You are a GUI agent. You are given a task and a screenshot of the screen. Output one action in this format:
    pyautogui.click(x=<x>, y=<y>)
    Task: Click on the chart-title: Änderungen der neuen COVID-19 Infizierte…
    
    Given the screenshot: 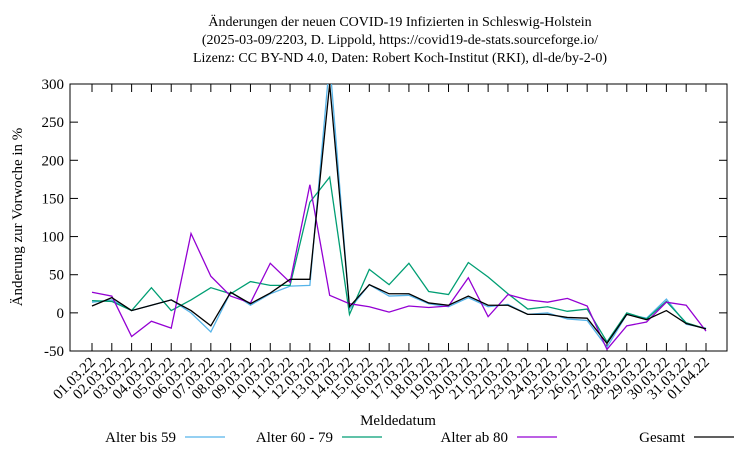 What is the action you would take?
    pyautogui.click(x=399, y=21)
    